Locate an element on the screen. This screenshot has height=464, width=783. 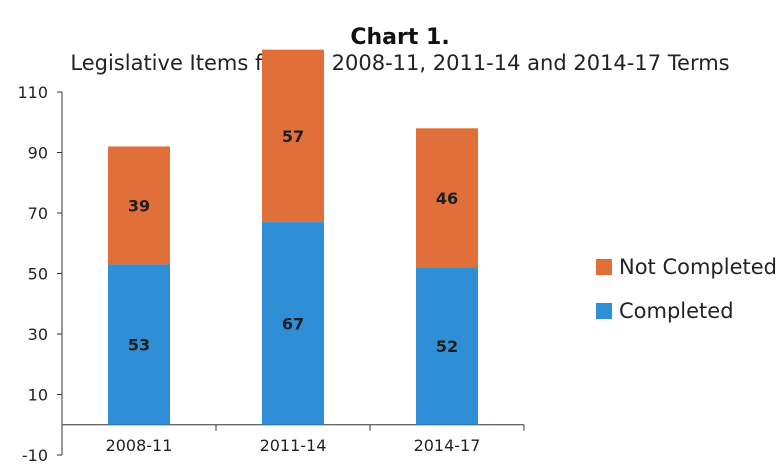
x-tick-label: 2011-14 is located at coordinates (293, 445).